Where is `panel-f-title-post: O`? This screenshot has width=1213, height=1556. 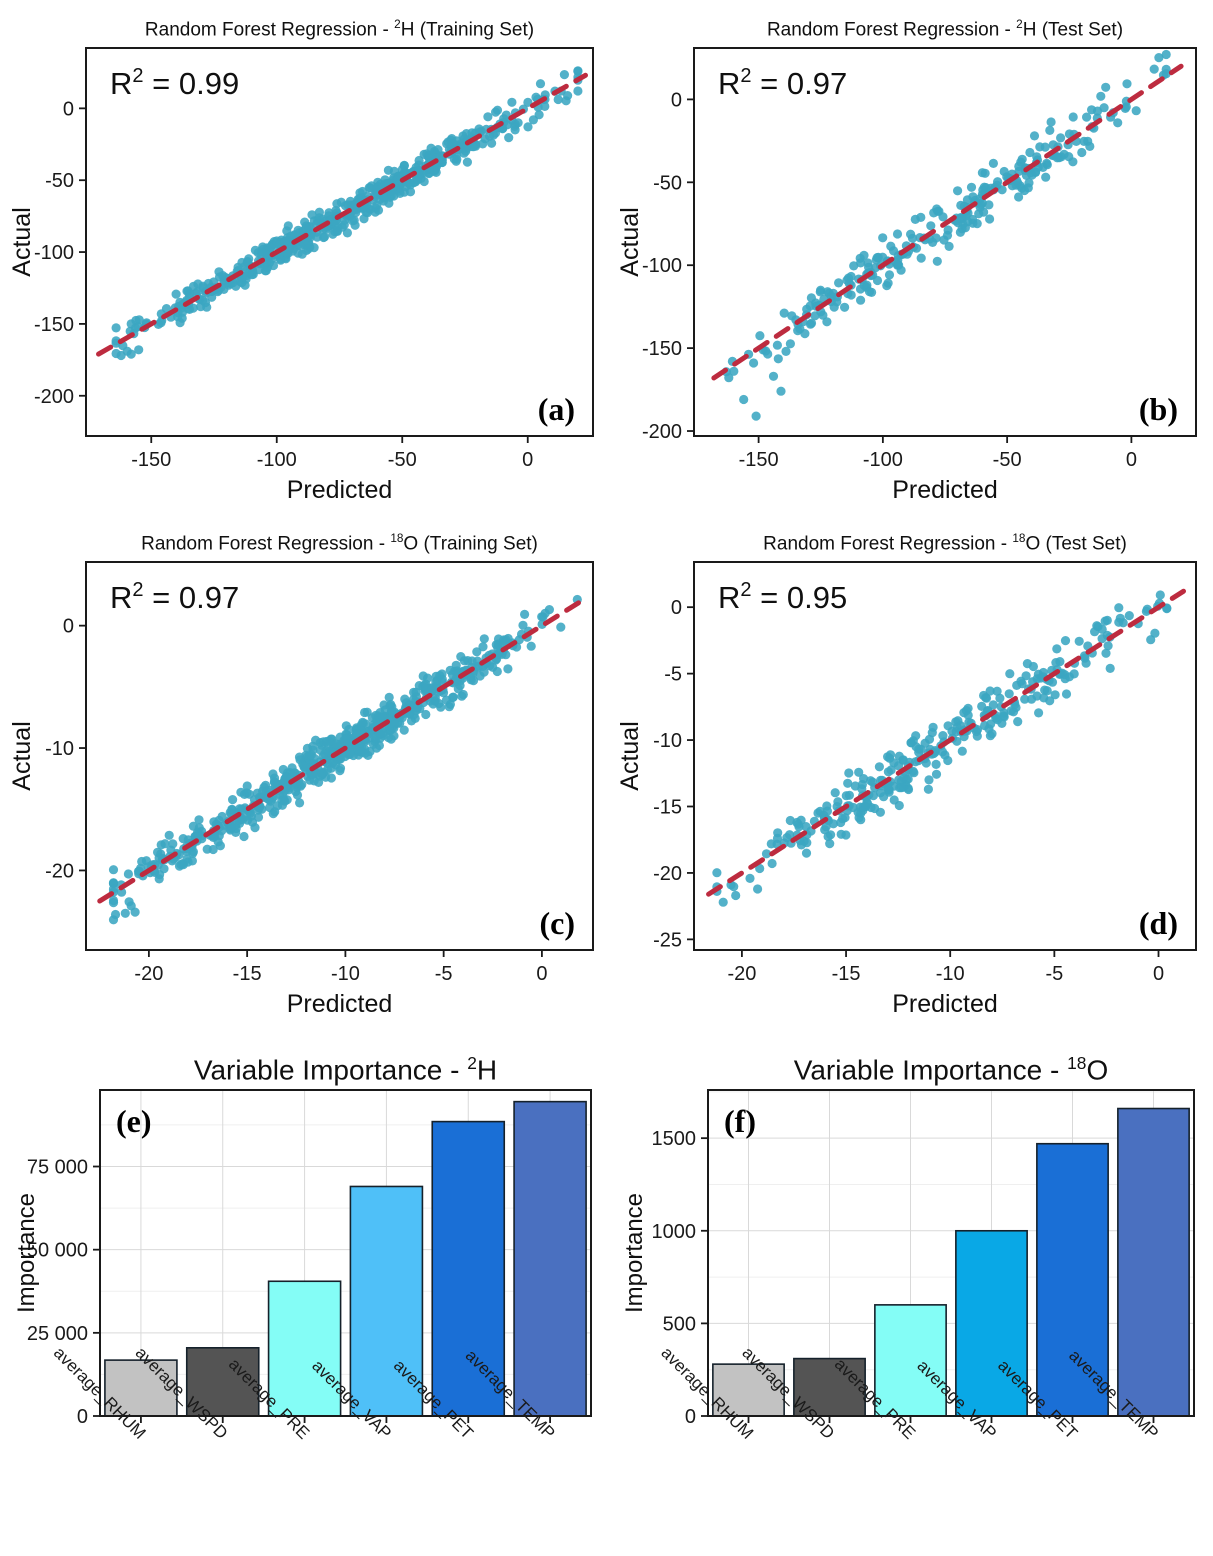 panel-f-title-post: O is located at coordinates (1097, 1070).